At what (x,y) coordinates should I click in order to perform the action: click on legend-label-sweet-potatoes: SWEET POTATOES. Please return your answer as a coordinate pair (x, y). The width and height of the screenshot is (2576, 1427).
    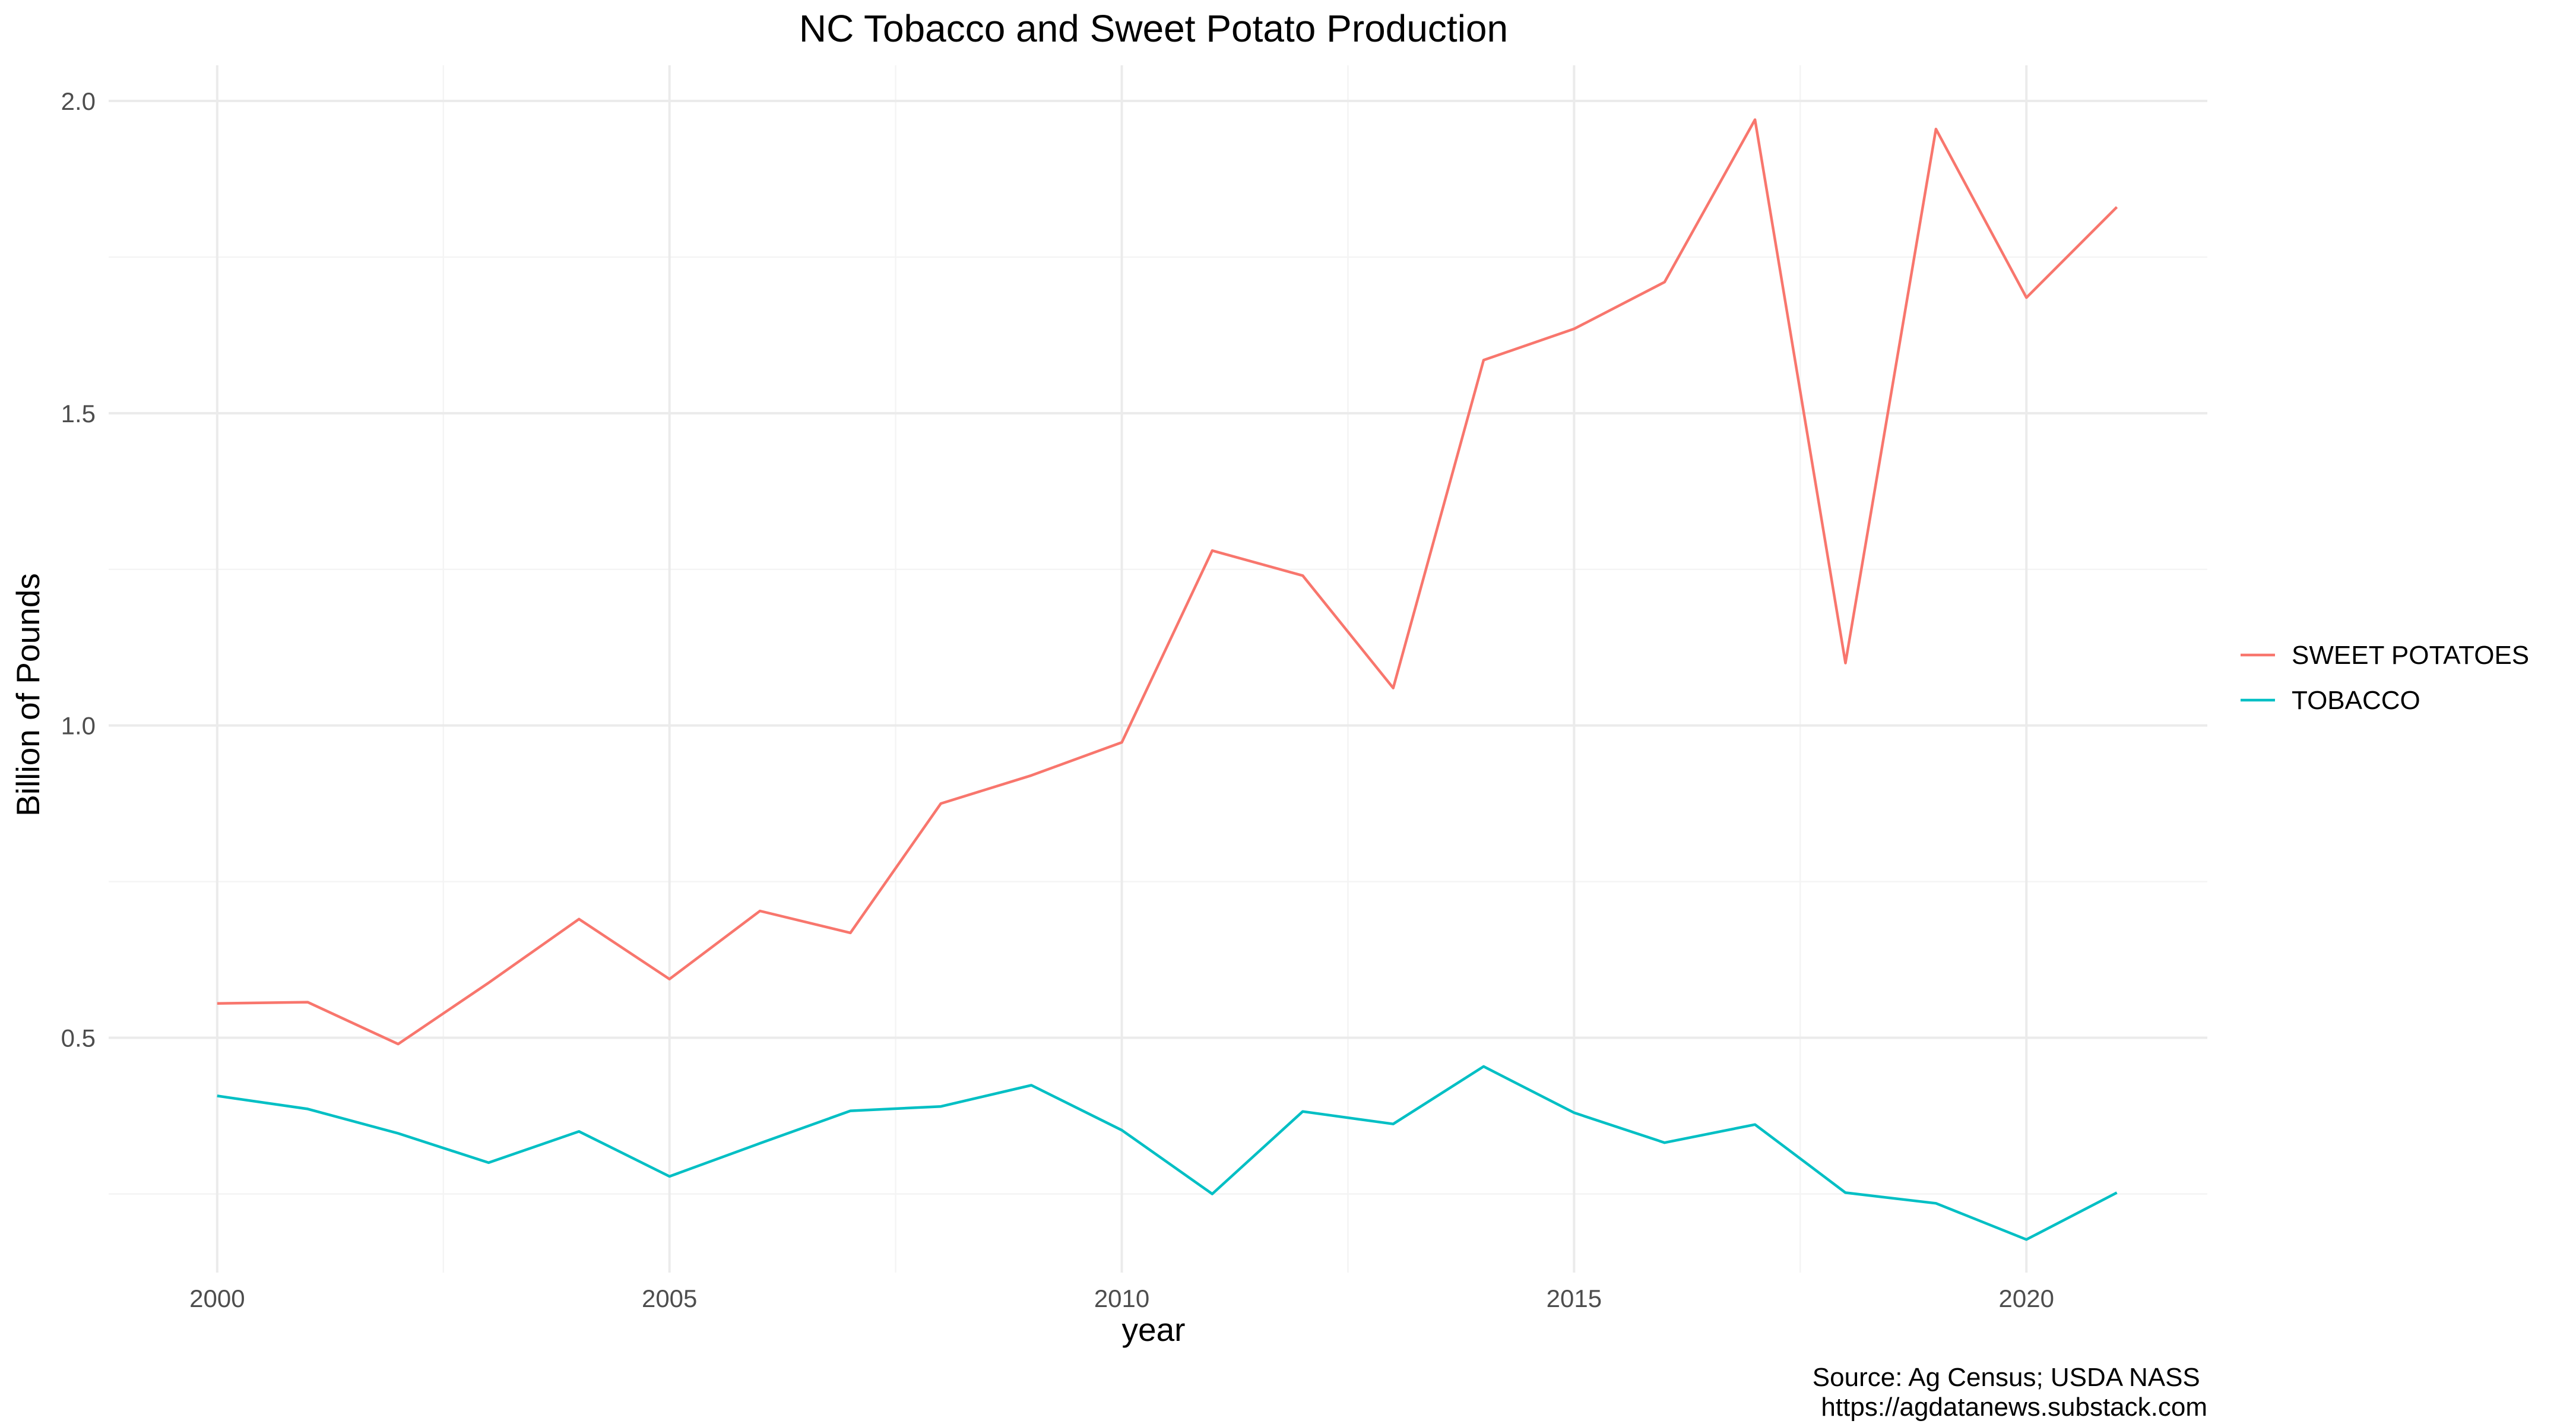
    Looking at the image, I should click on (2411, 655).